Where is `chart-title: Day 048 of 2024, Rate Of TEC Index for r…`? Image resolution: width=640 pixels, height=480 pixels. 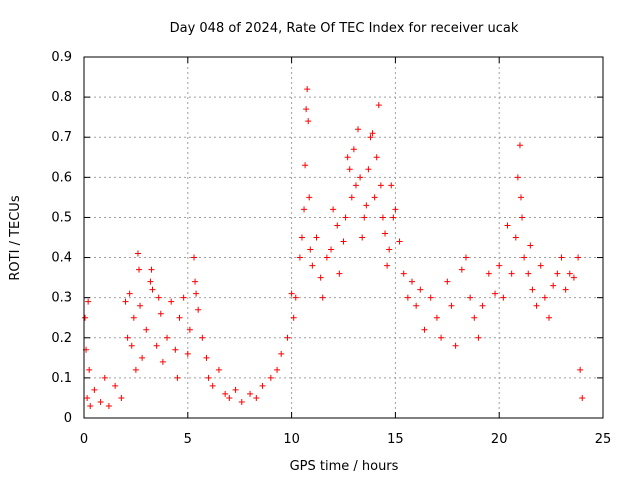 chart-title: Day 048 of 2024, Rate Of TEC Index for r… is located at coordinates (344, 28).